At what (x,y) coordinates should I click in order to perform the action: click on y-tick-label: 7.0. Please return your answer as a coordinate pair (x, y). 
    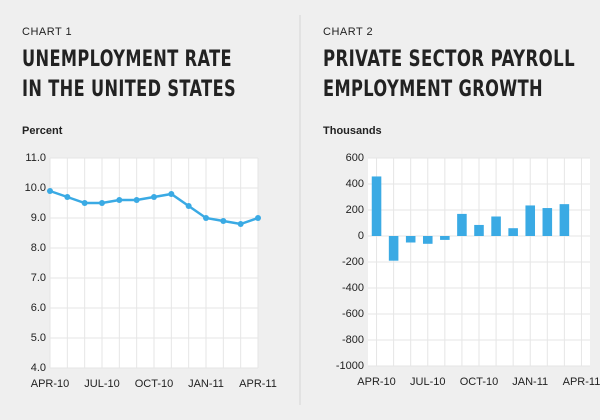
    Looking at the image, I should click on (38, 278).